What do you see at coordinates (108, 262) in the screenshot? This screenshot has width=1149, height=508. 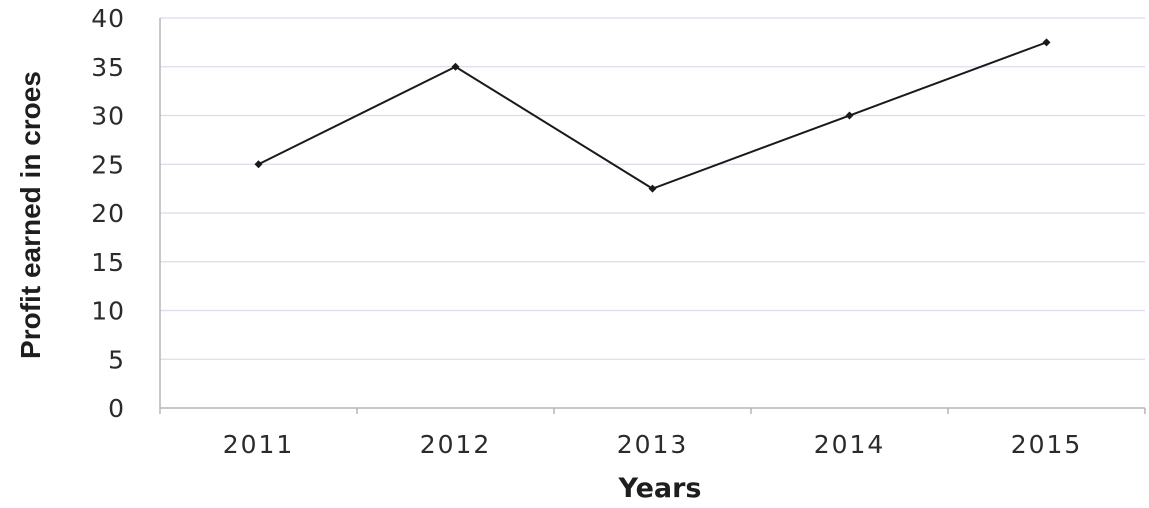 I see `y-tick-label-15: 15` at bounding box center [108, 262].